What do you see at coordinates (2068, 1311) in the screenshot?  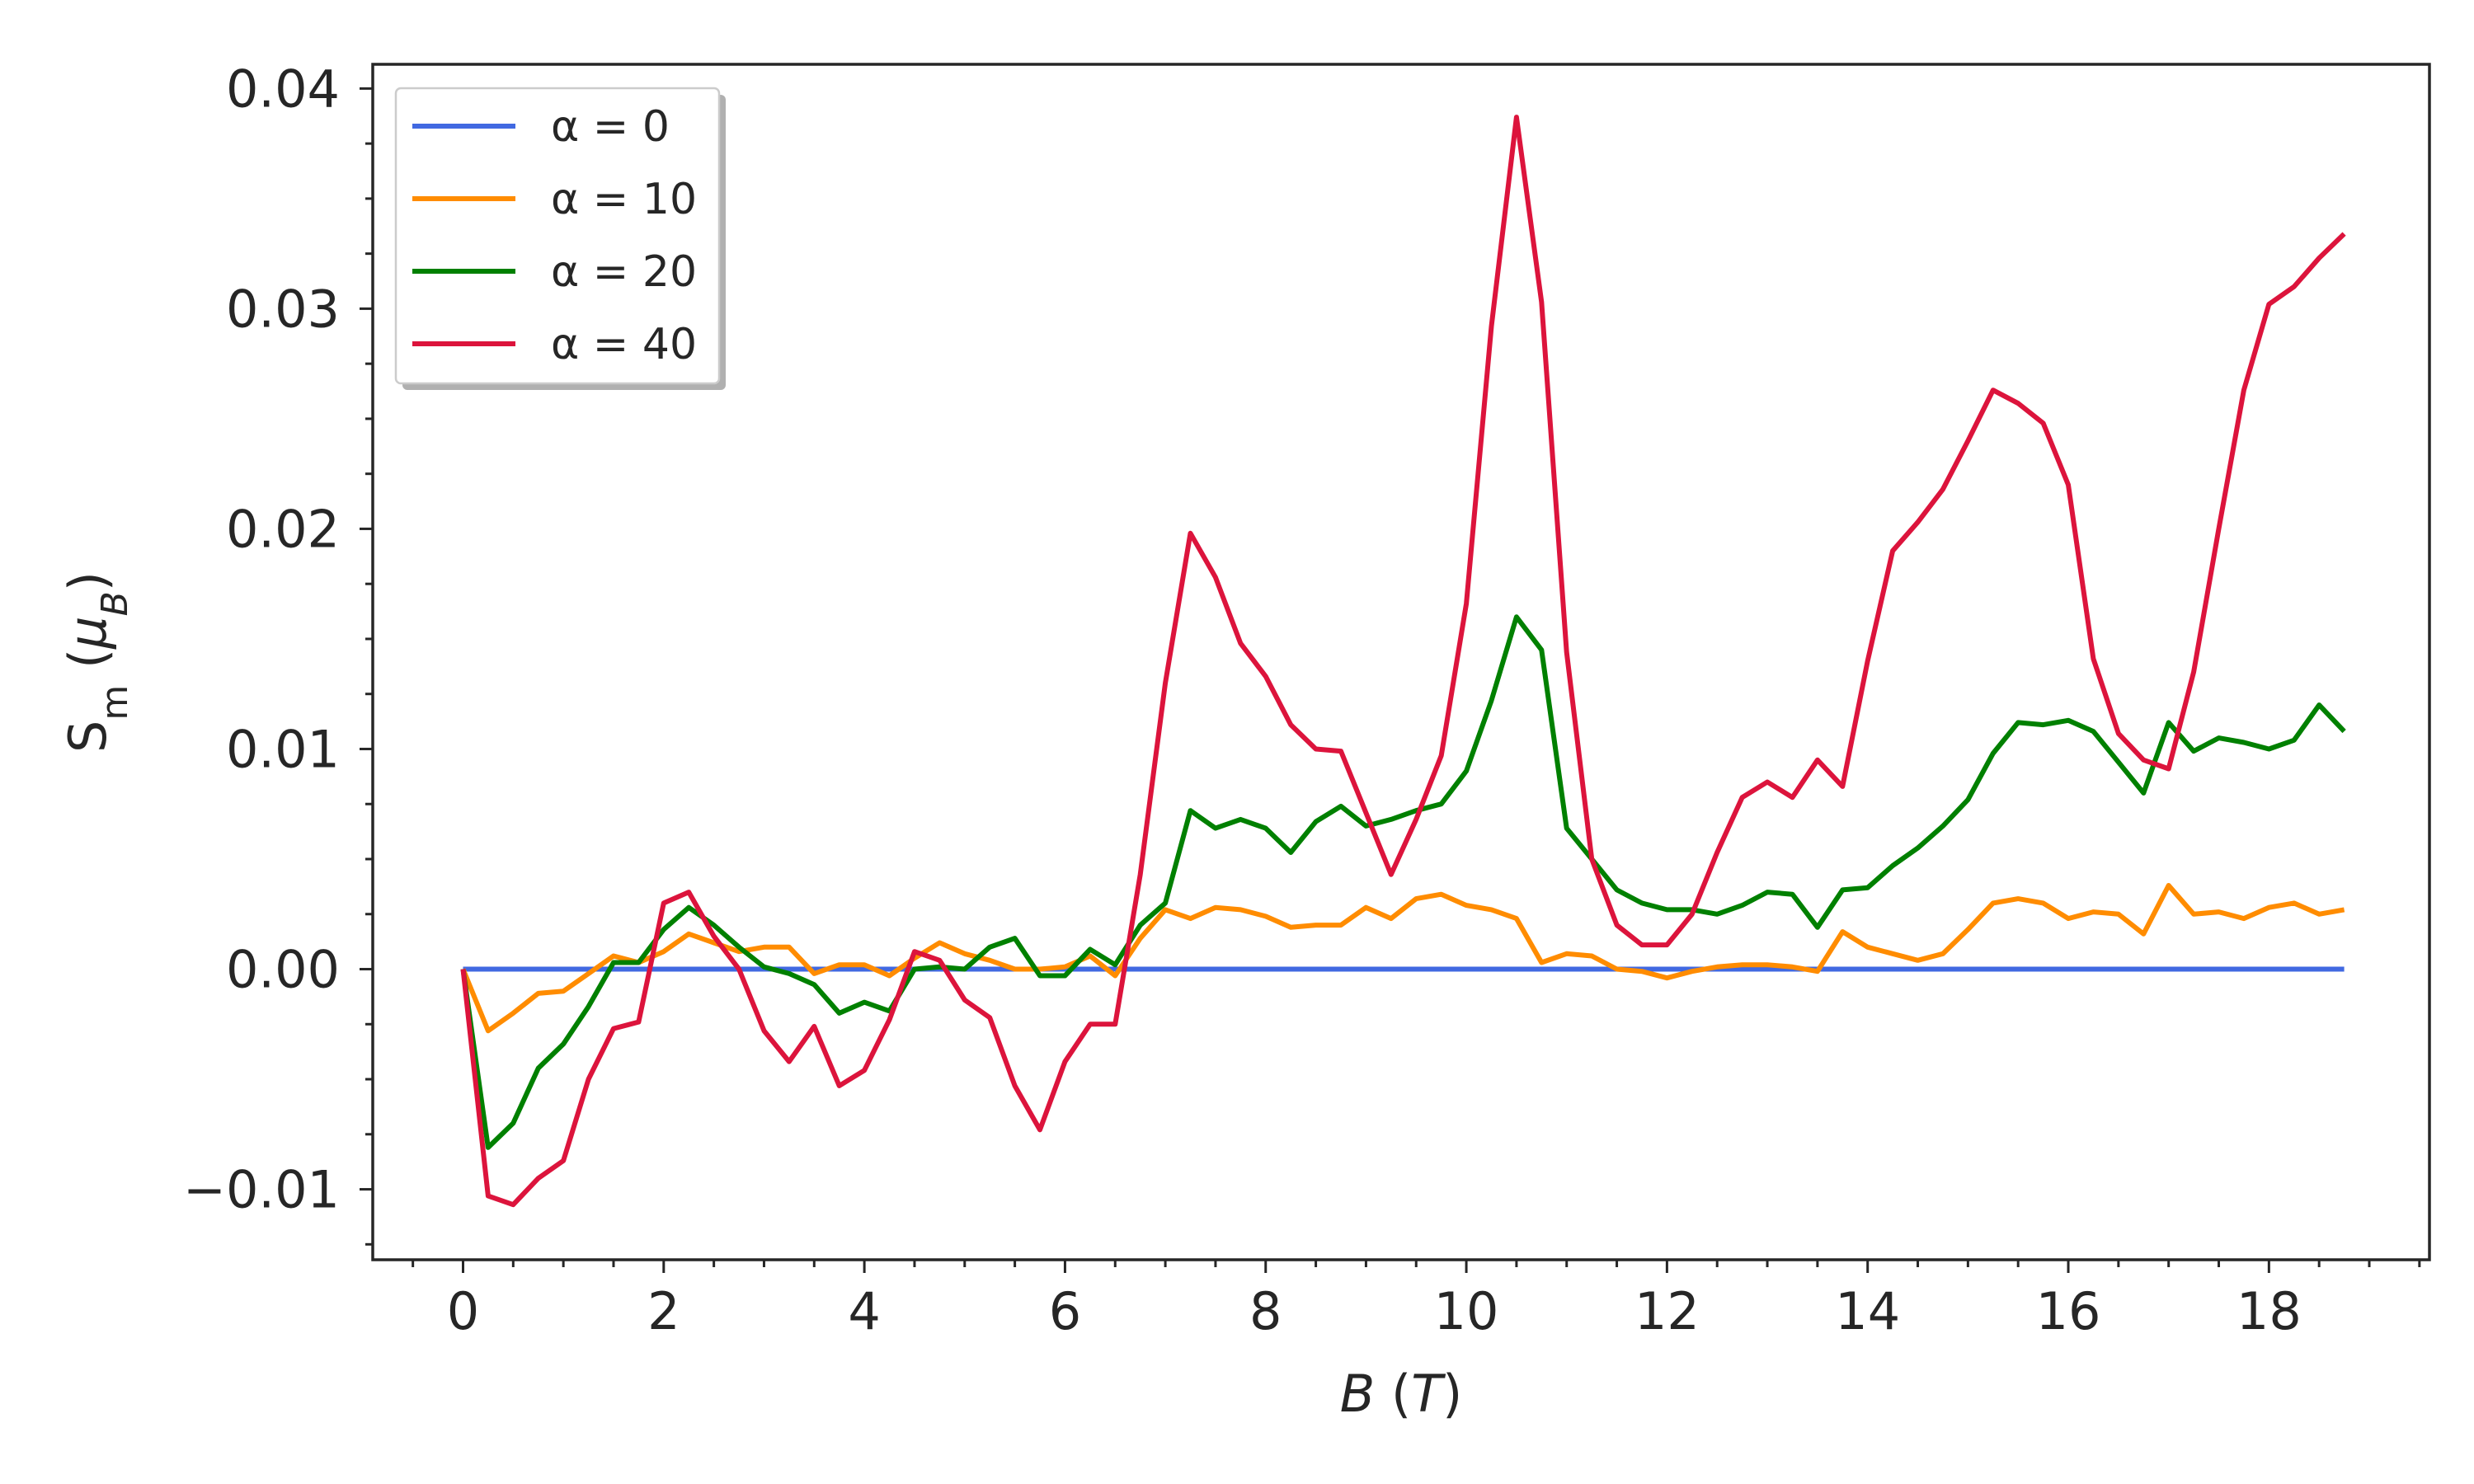 I see `x-tick-label: 16` at bounding box center [2068, 1311].